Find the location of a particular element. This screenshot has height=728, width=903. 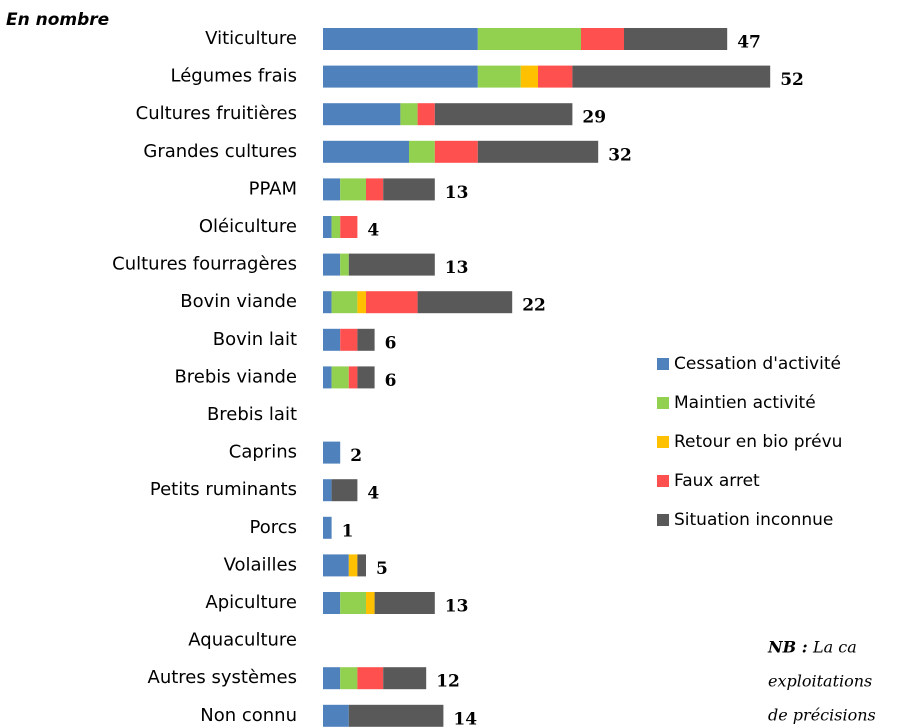

category-label: Cultures fruitières is located at coordinates (216, 113).